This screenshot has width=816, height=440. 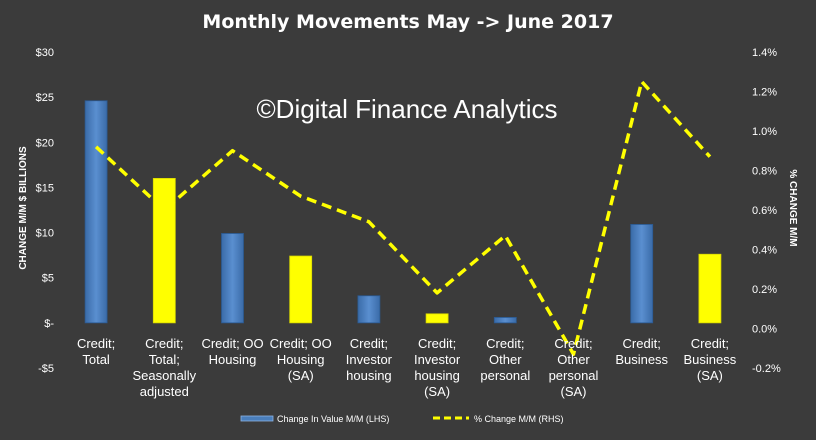 What do you see at coordinates (407, 22) in the screenshot?
I see `chart-title: Monthly Movements May -> June 2017` at bounding box center [407, 22].